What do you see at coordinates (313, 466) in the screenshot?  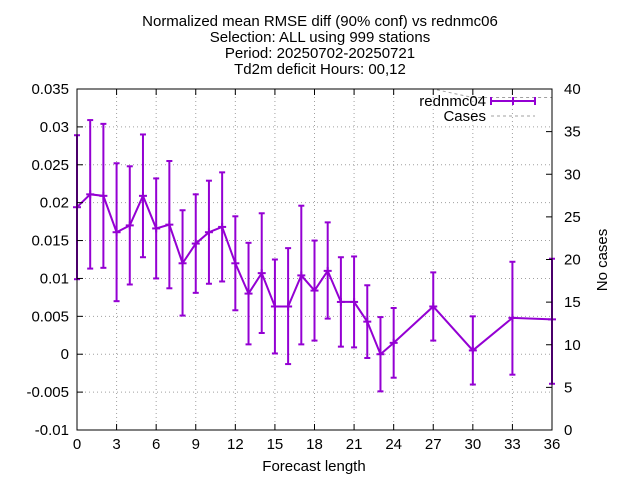 I see `x-axis-label: Forecast length` at bounding box center [313, 466].